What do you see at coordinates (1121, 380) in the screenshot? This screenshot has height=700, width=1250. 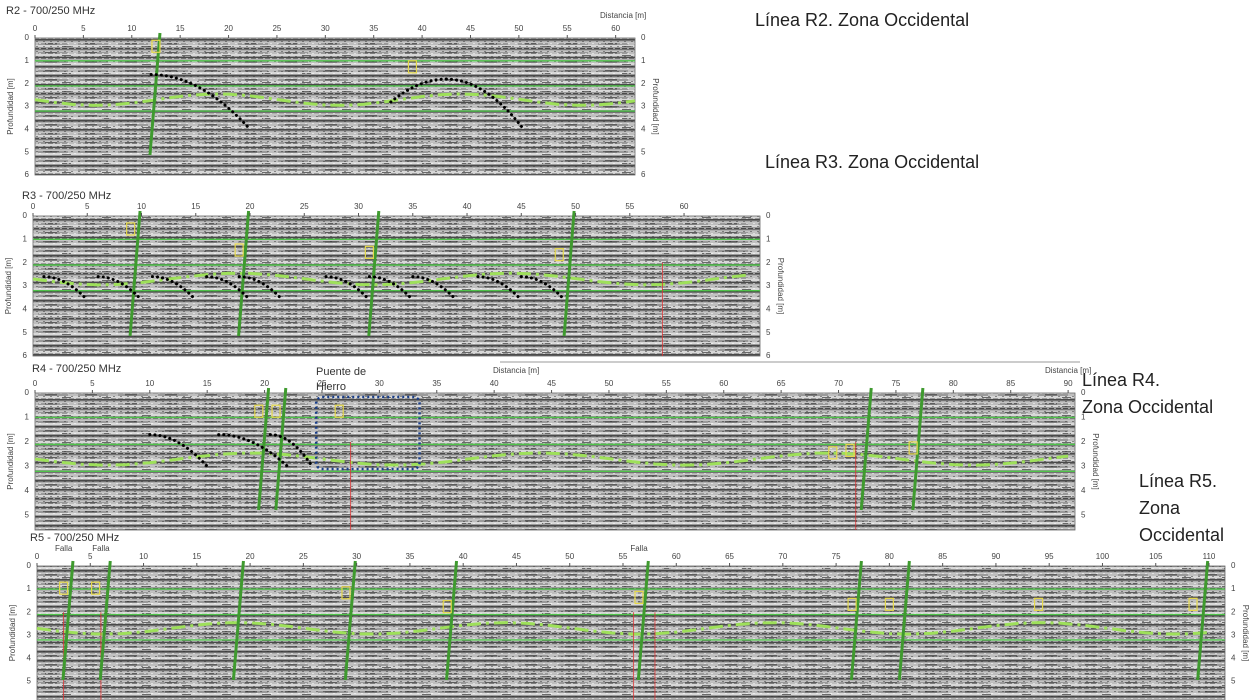 I see `caption: Línea R4.` at bounding box center [1121, 380].